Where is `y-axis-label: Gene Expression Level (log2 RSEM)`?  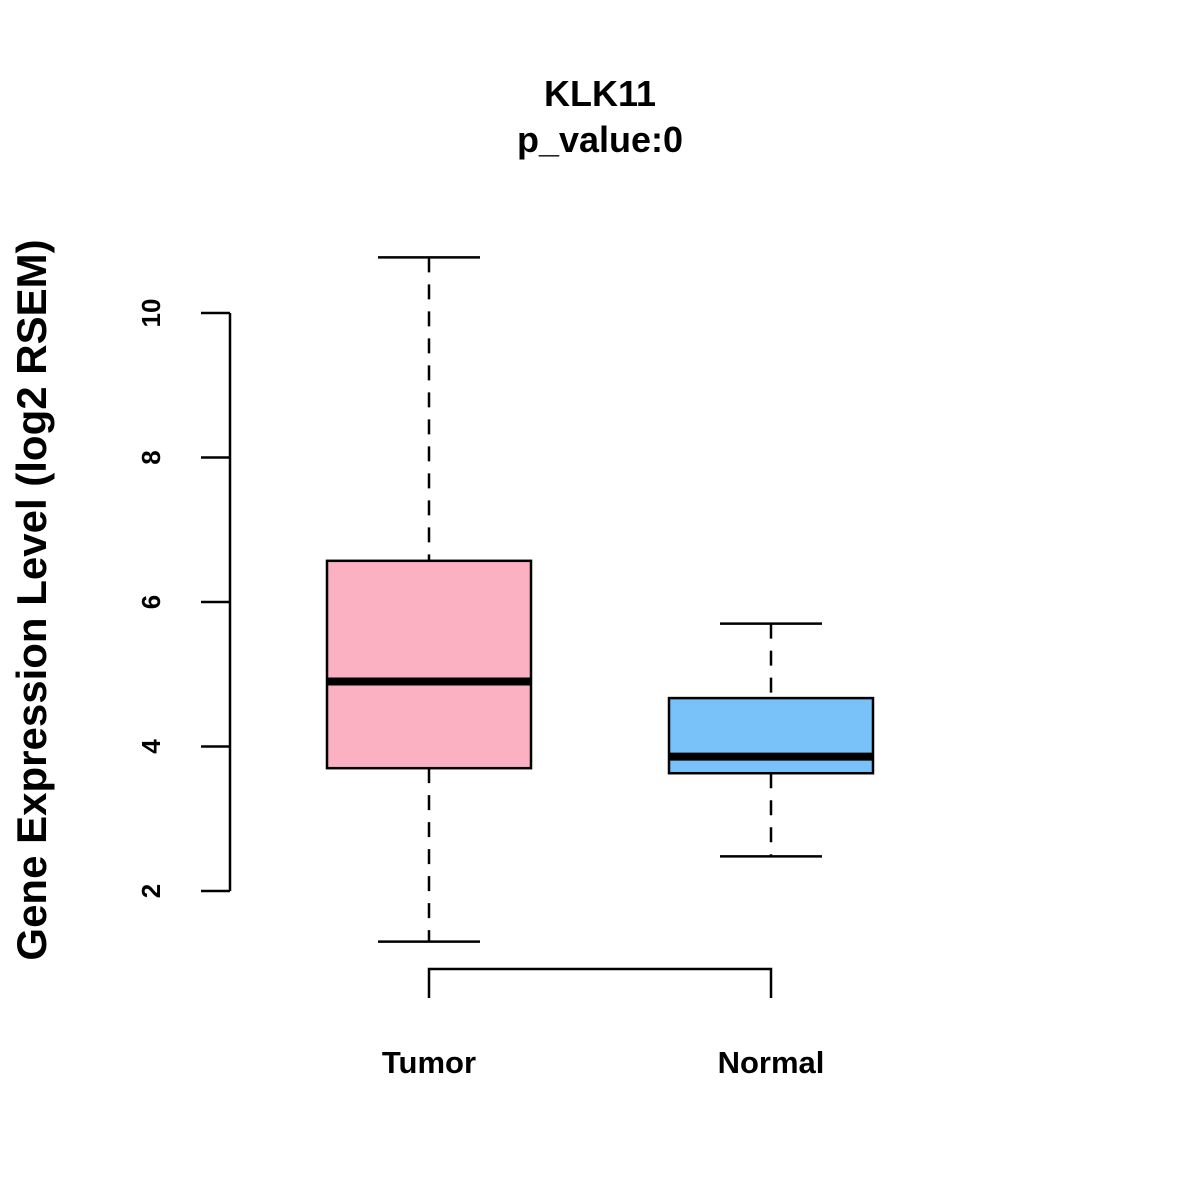
y-axis-label: Gene Expression Level (log2 RSEM) is located at coordinates (31, 599).